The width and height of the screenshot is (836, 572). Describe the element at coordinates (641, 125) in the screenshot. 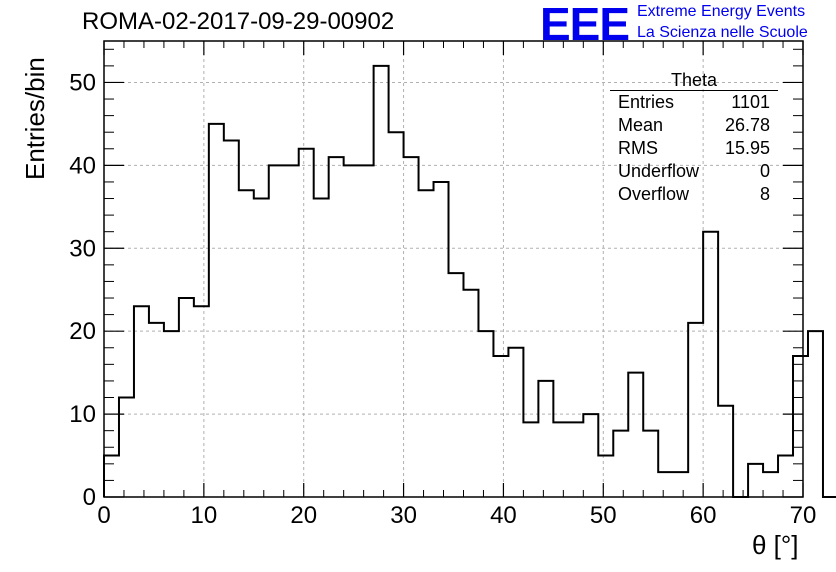

I see `stats-label: Mean` at that location.